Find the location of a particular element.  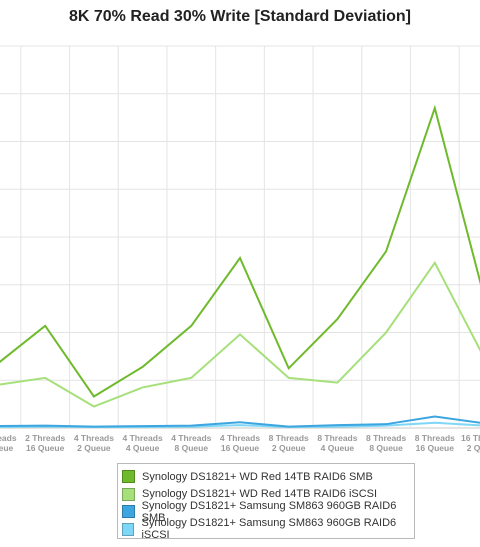

x-tick-label: 2 Threads 16 Queue is located at coordinates (45, 443).